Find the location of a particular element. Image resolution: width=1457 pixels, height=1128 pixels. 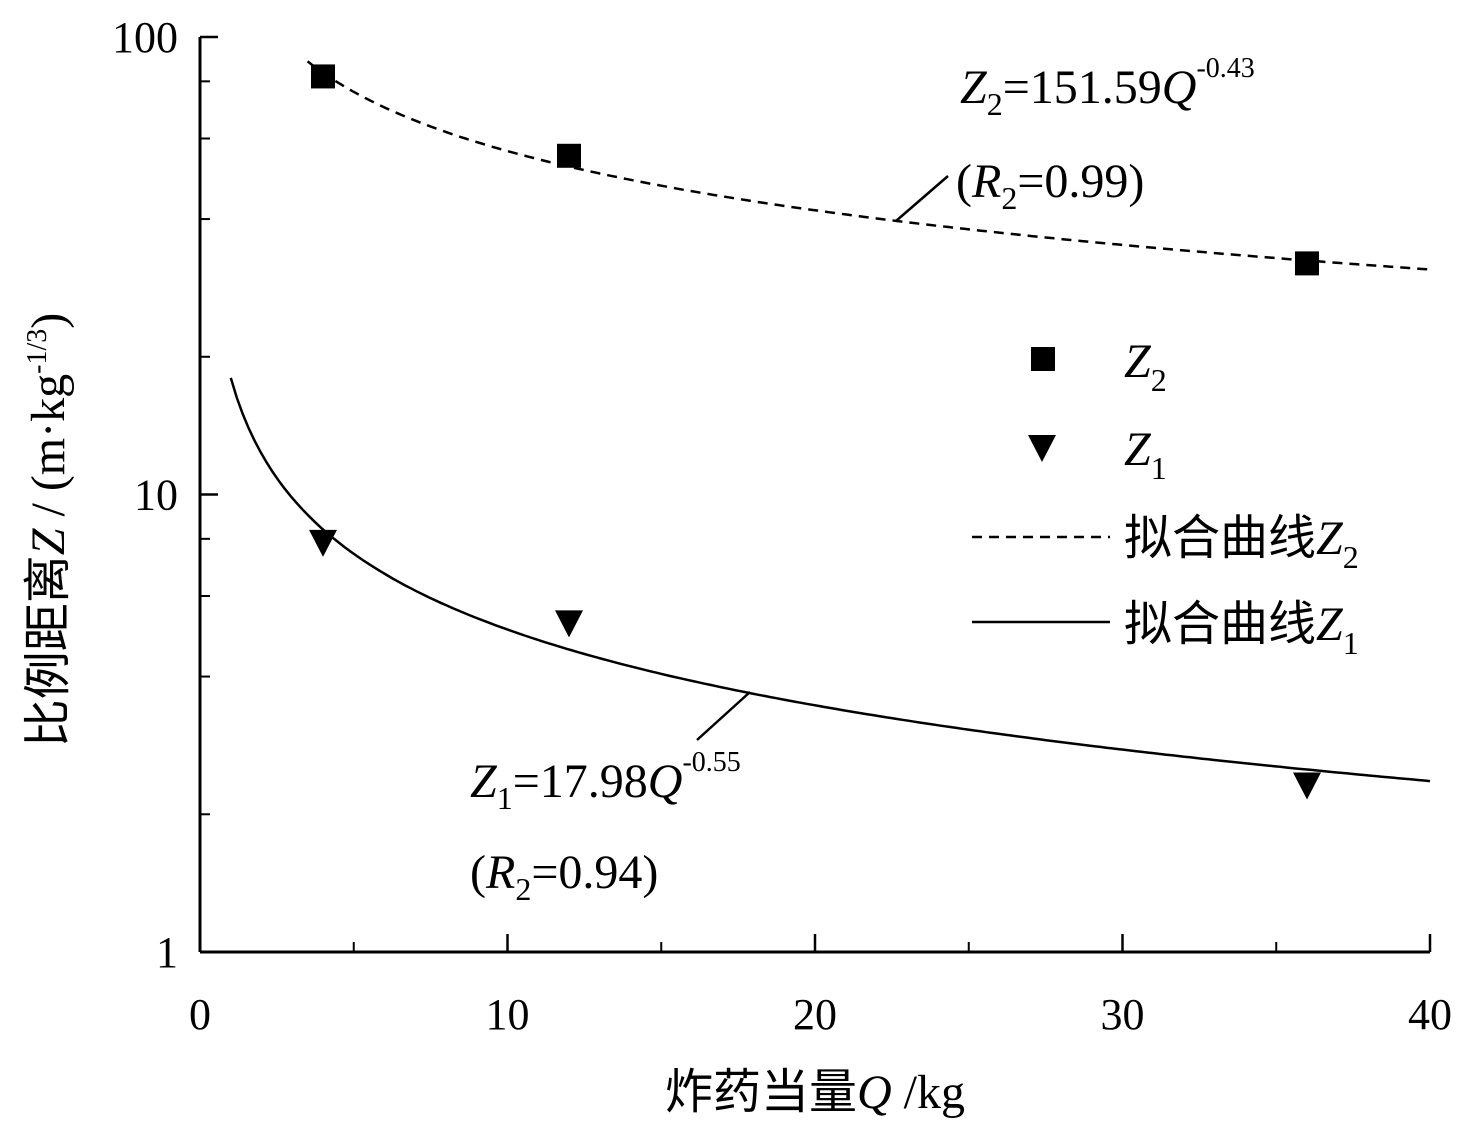

y-axis-title: 比例距离Z / (m·kg-1/3) is located at coordinates (48, 530).